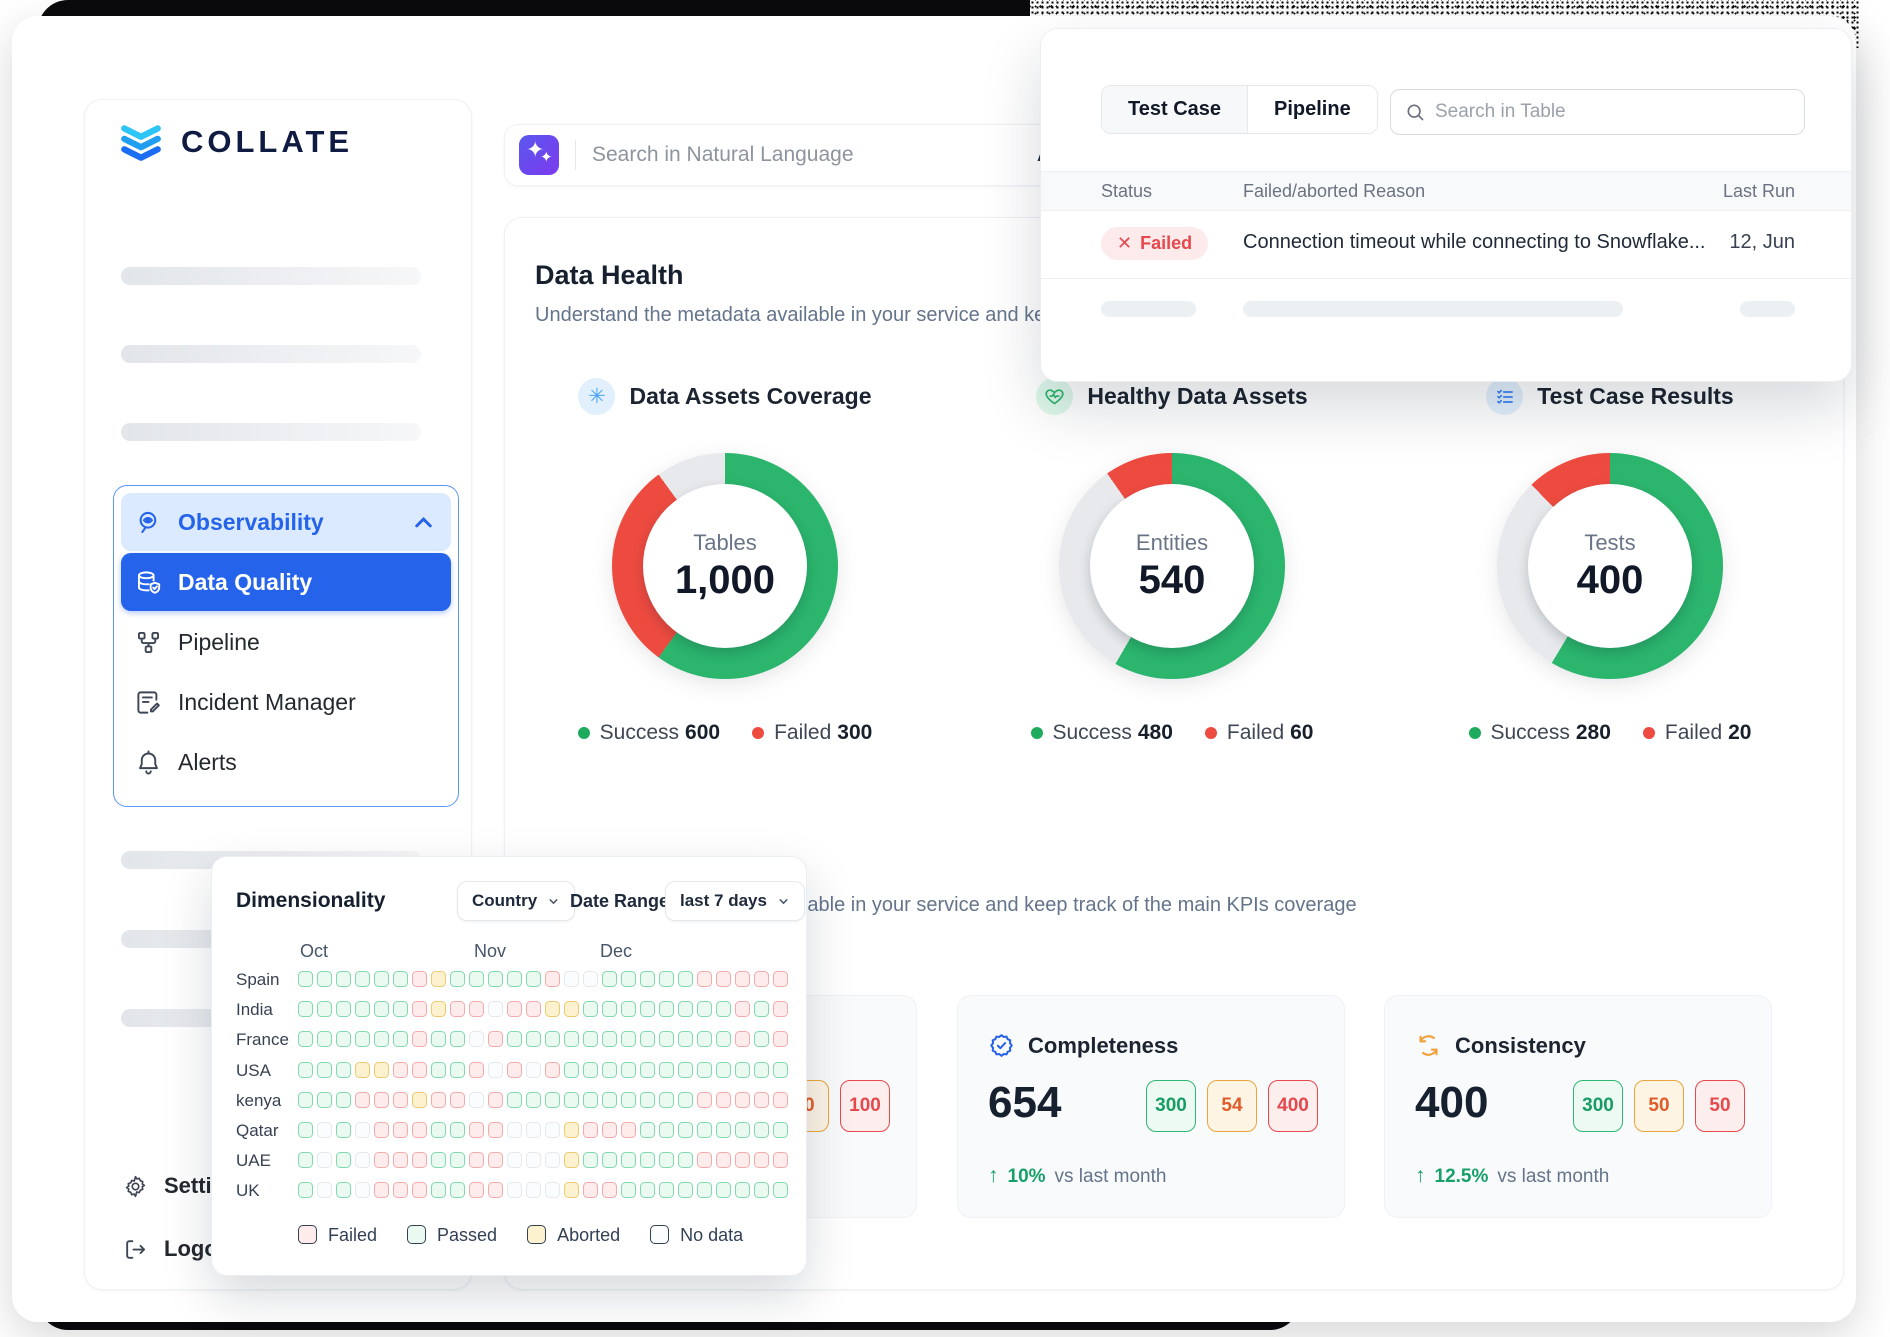  Describe the element at coordinates (750, 396) in the screenshot. I see `donut-title: Data Assets Coverage` at that location.